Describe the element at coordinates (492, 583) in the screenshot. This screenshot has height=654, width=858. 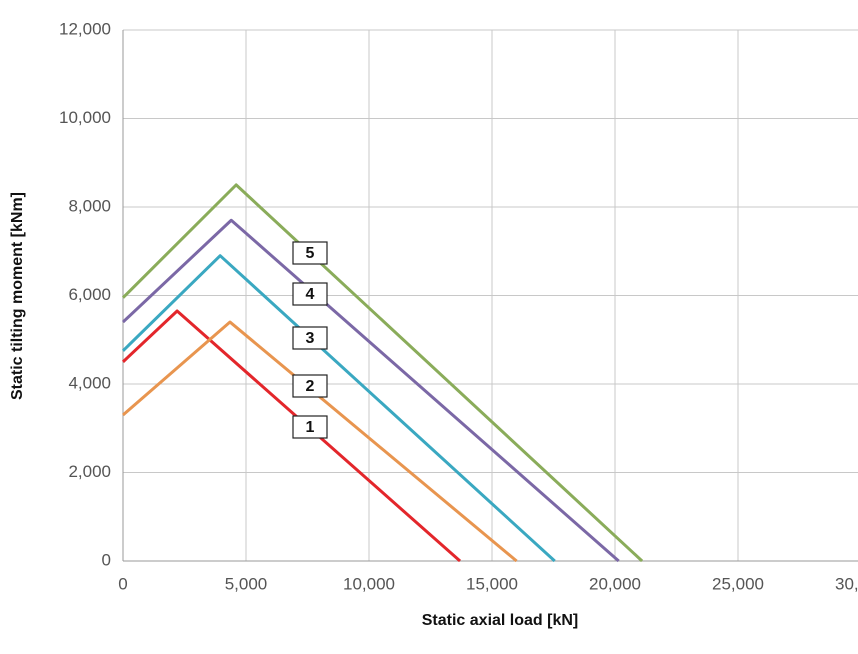
I see `x-tick-label: 15,000` at that location.